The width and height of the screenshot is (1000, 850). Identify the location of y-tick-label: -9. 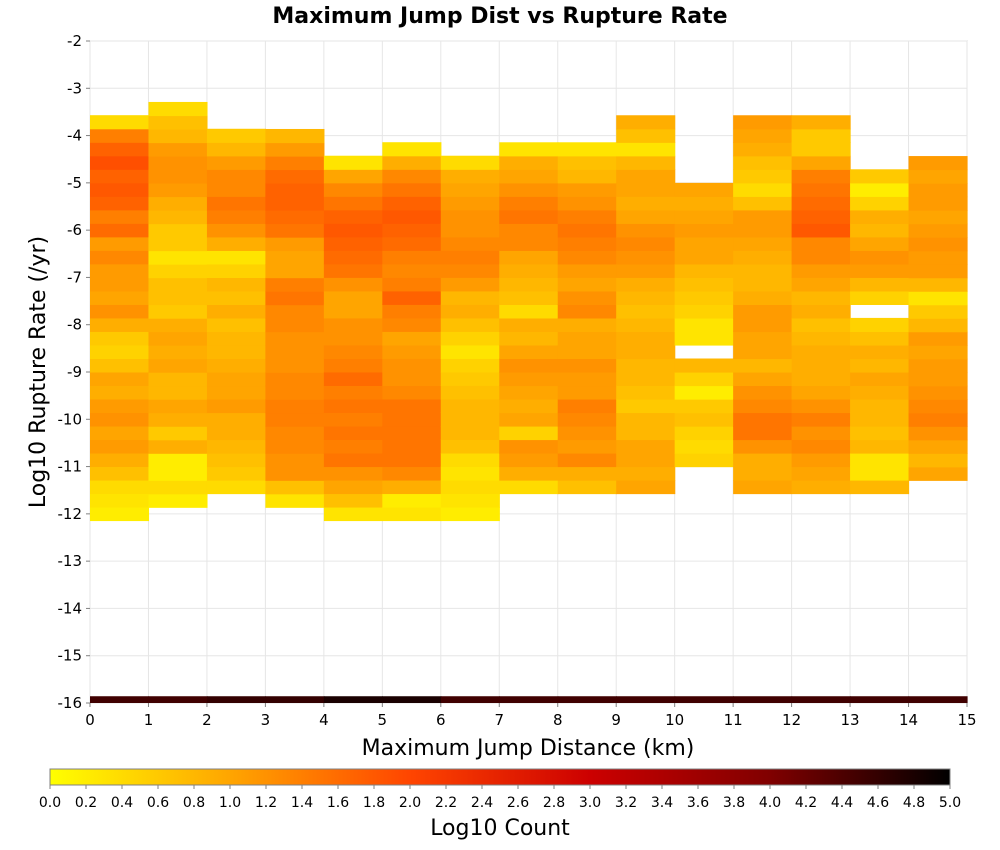
(74, 372).